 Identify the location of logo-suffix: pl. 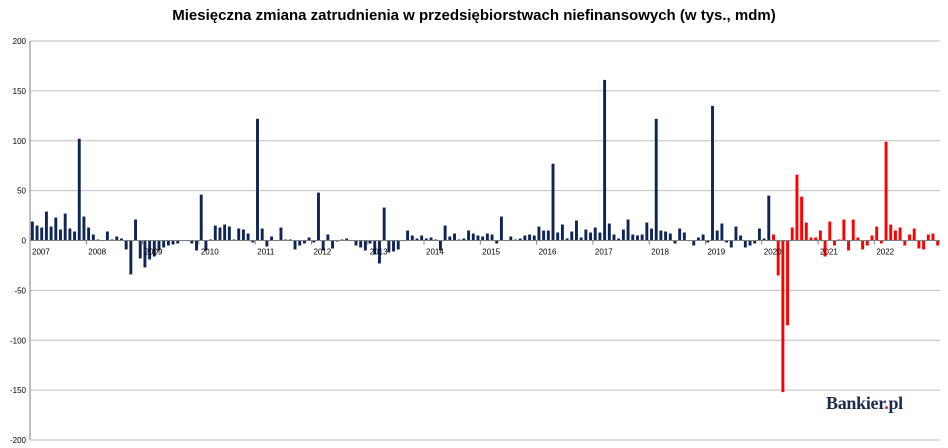
(895, 403).